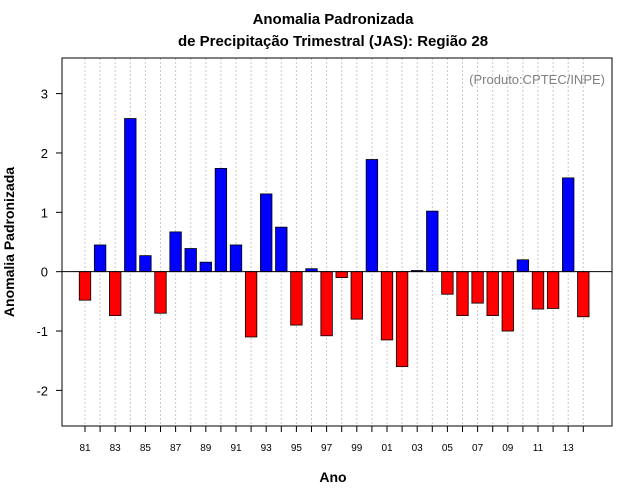 The height and width of the screenshot is (500, 640). Describe the element at coordinates (508, 448) in the screenshot. I see `x-tick-label: 09` at that location.